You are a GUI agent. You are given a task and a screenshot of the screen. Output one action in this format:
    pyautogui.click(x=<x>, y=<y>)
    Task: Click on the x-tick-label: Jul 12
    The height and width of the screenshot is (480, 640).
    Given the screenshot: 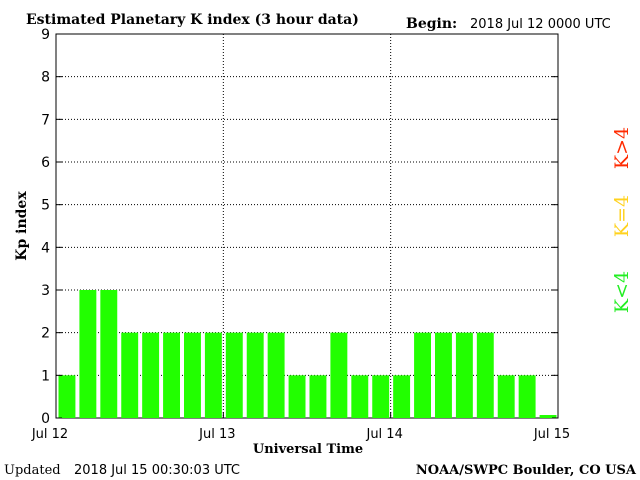 What is the action you would take?
    pyautogui.click(x=49, y=434)
    